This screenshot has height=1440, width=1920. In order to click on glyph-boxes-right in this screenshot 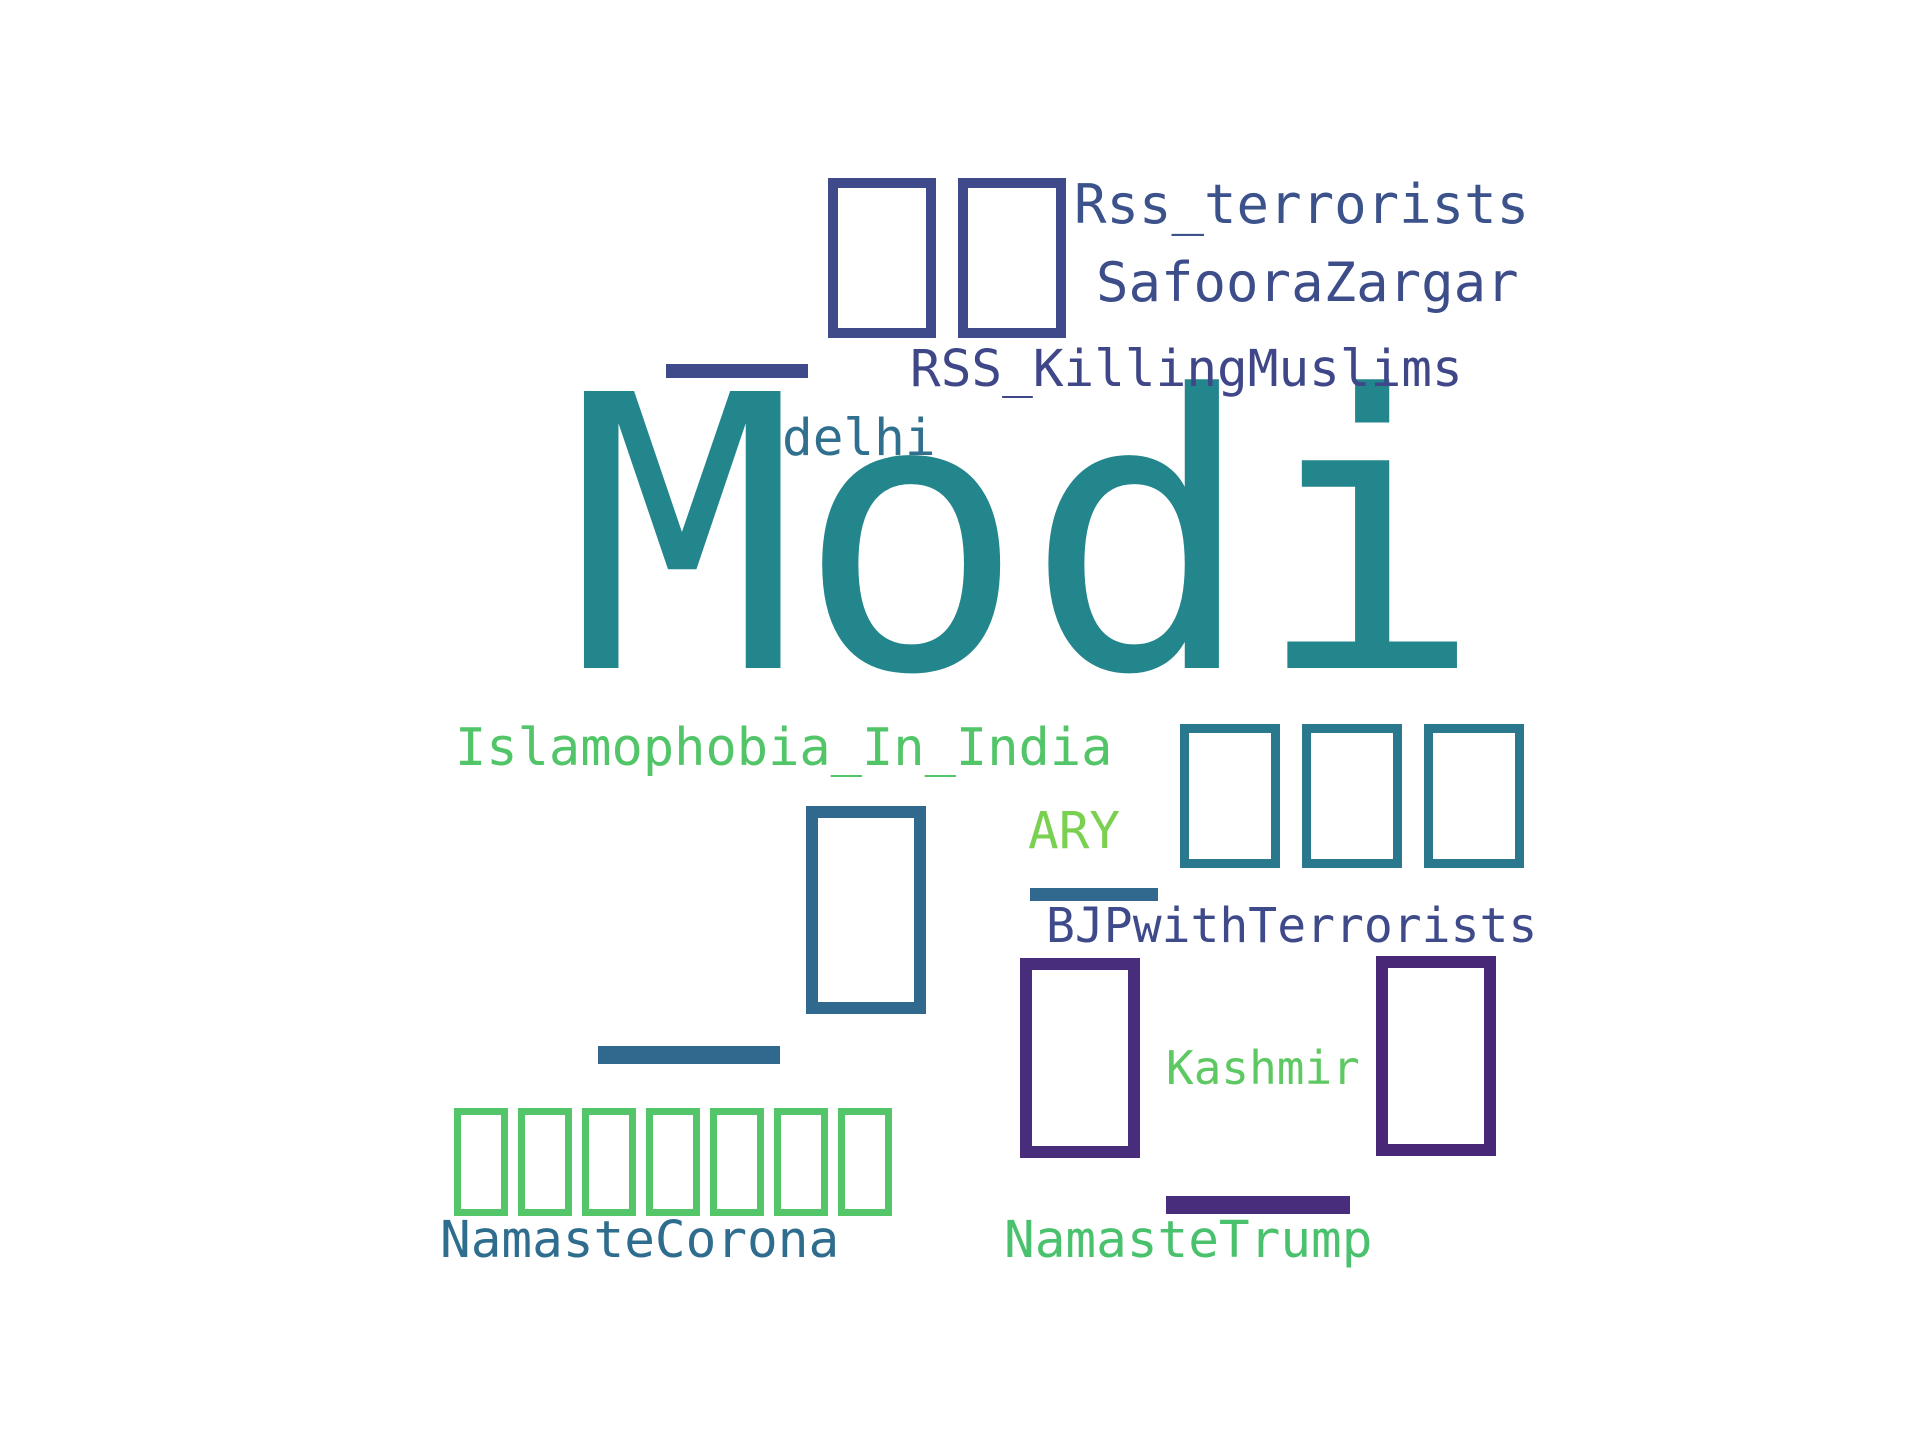, I will do `click(1352, 796)`.